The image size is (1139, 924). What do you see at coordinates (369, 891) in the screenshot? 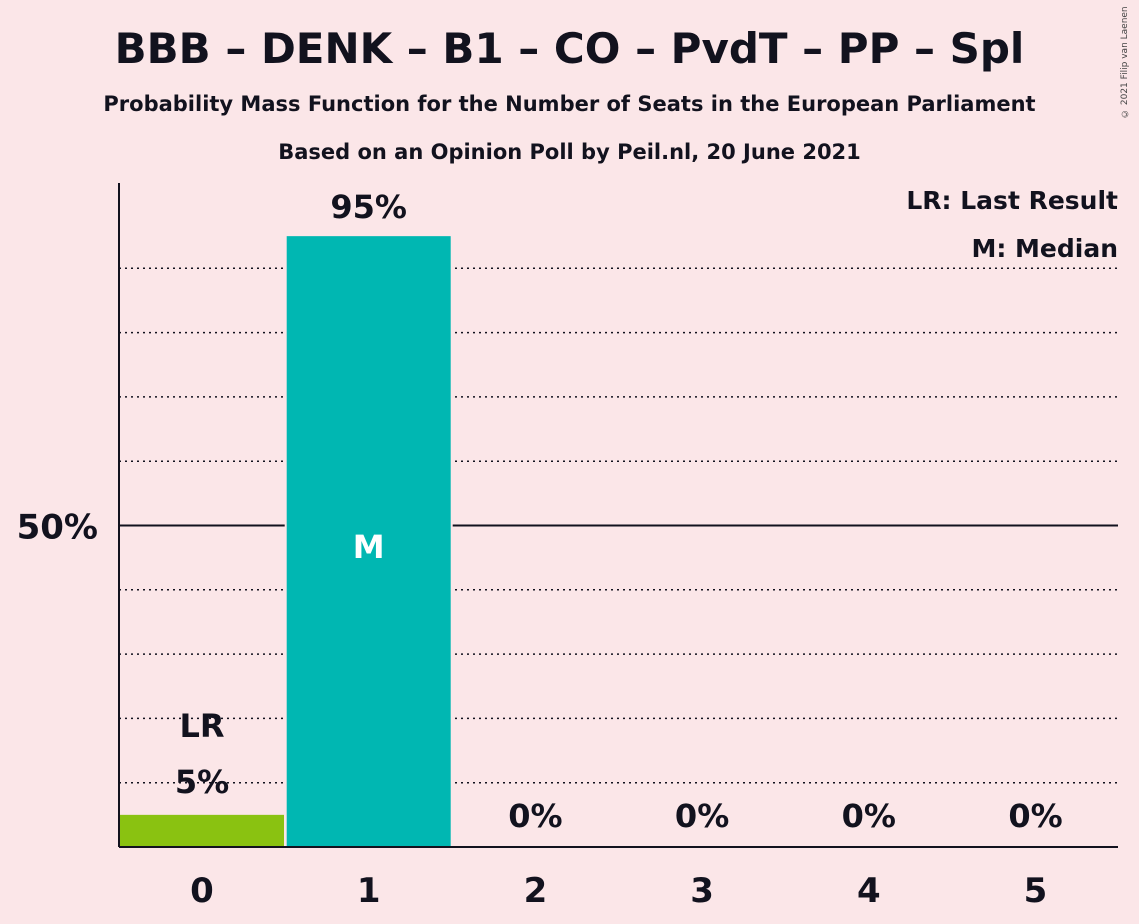
I see `x-tick-label: 1` at bounding box center [369, 891].